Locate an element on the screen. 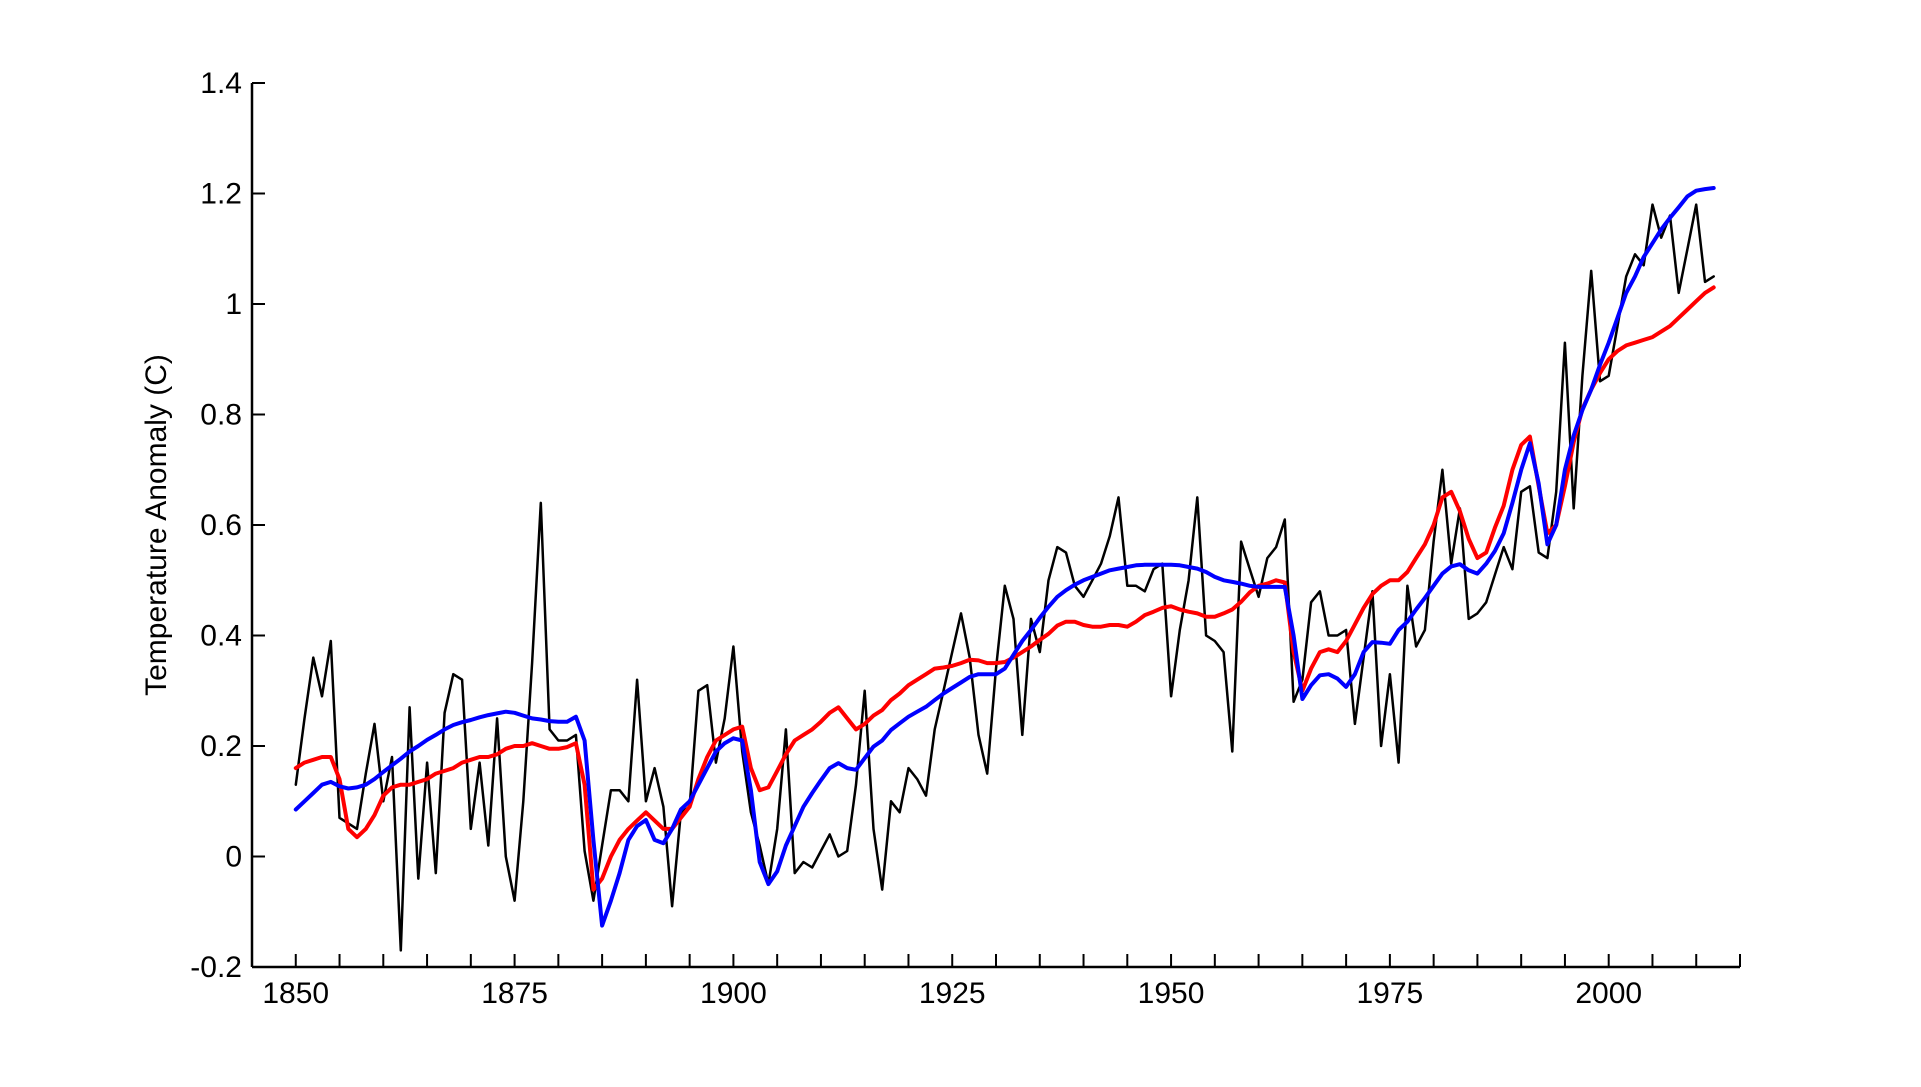 The image size is (1921, 1087). y-axis-tick-labels: -0.2 0 0.2 0.4 0.6 0.8 1 1.2 1.4 is located at coordinates (216, 525).